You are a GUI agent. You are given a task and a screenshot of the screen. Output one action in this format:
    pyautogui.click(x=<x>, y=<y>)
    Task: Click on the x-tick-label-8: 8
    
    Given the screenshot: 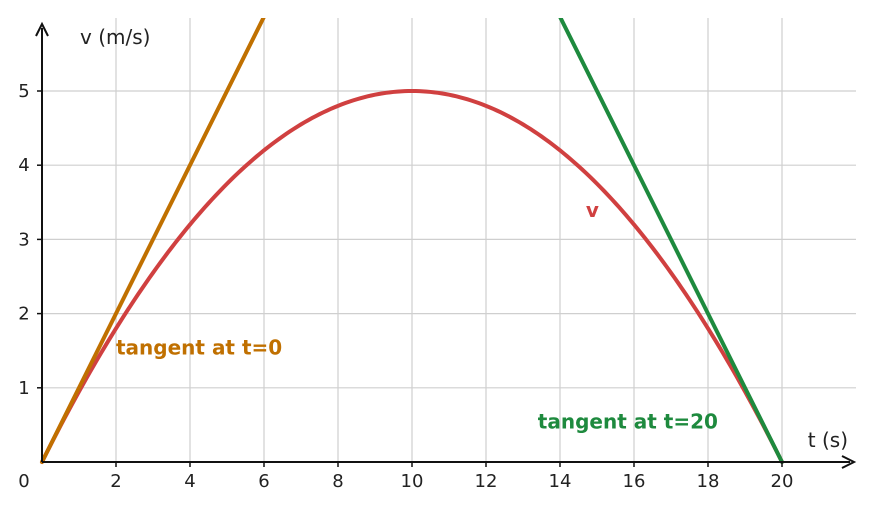 What is the action you would take?
    pyautogui.click(x=337, y=481)
    